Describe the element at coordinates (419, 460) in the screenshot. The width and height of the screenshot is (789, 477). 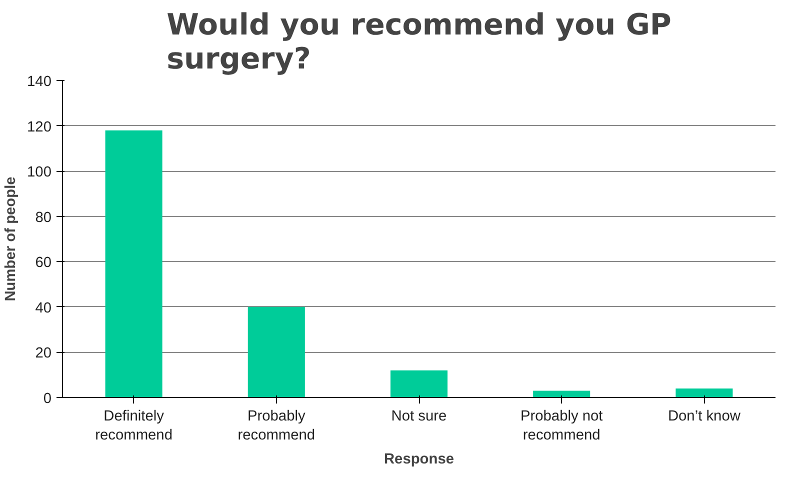
I see `x-axis-title: Response` at that location.